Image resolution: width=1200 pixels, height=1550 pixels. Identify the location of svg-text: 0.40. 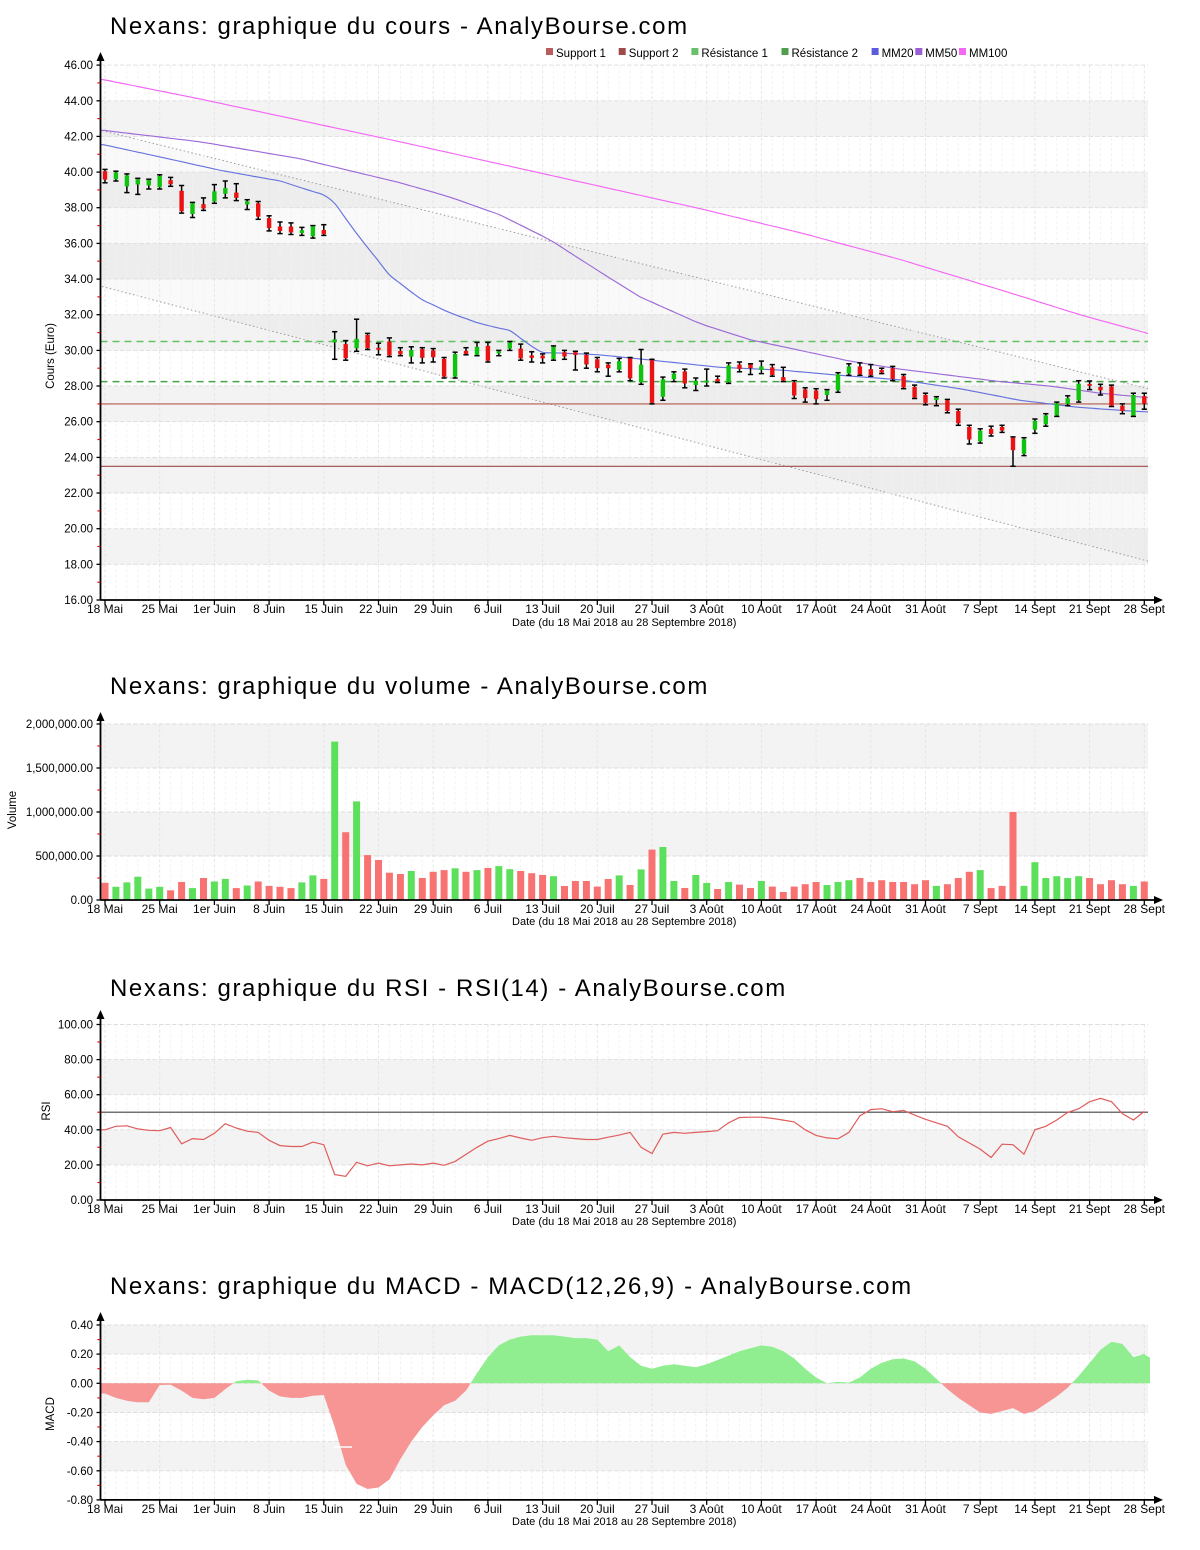
(82, 1326).